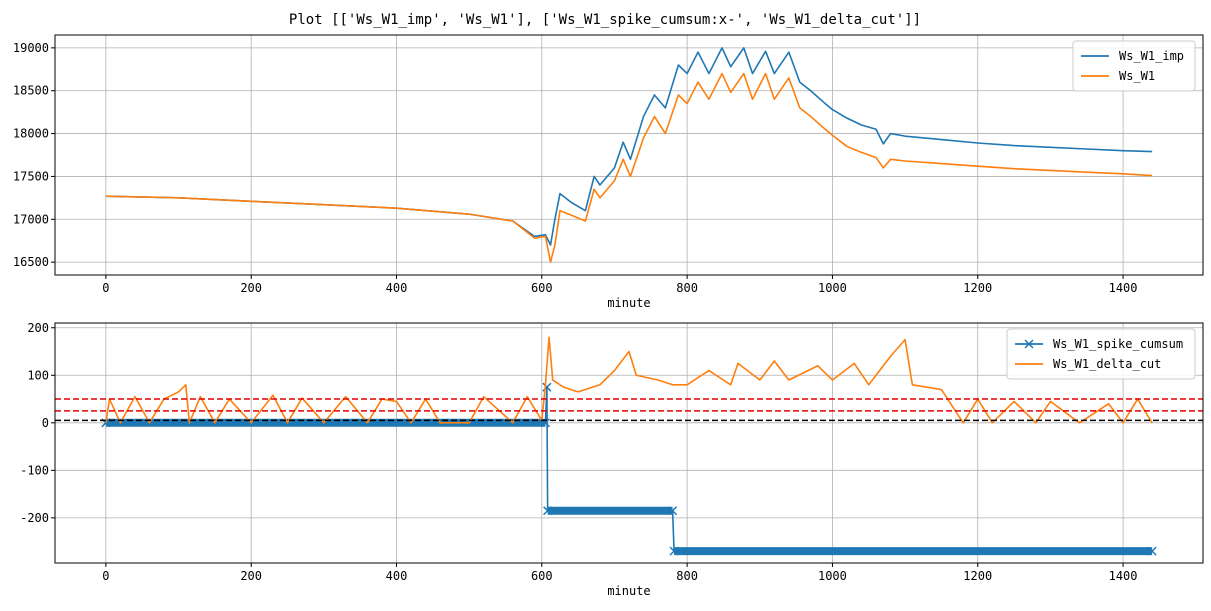 The image size is (1211, 611). What do you see at coordinates (1107, 364) in the screenshot?
I see `legend-label: Ws_W1_delta_cut` at bounding box center [1107, 364].